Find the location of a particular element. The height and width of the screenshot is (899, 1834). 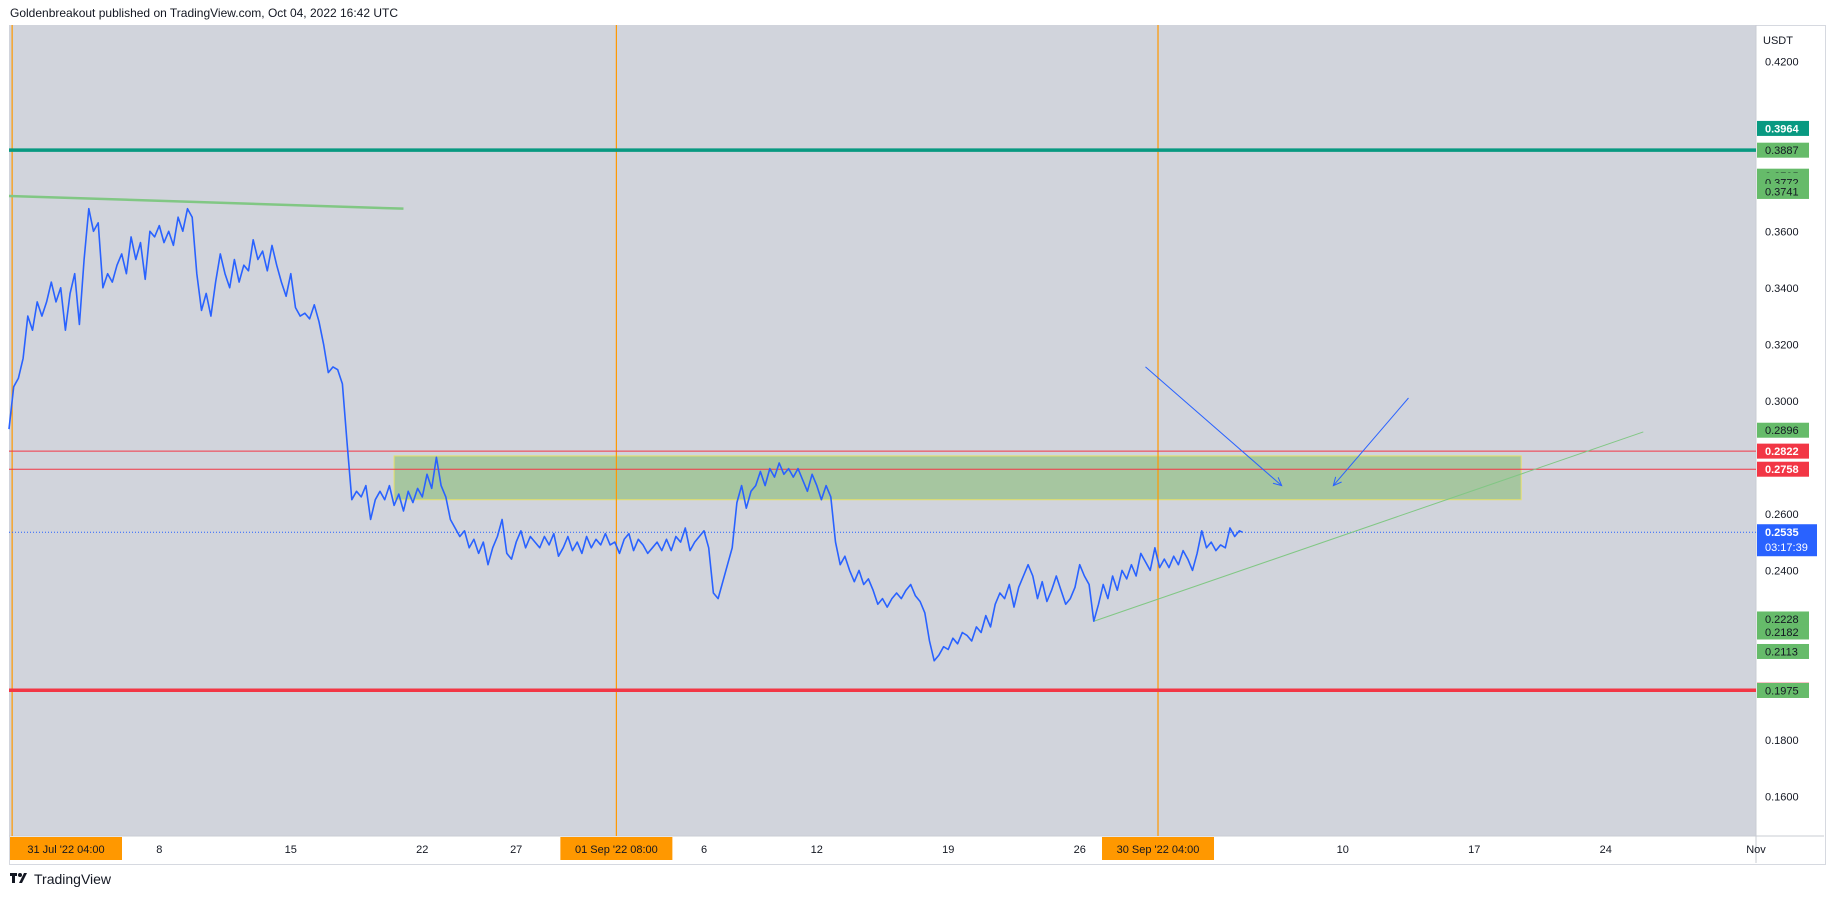

x-tick-label: 22 is located at coordinates (422, 850).